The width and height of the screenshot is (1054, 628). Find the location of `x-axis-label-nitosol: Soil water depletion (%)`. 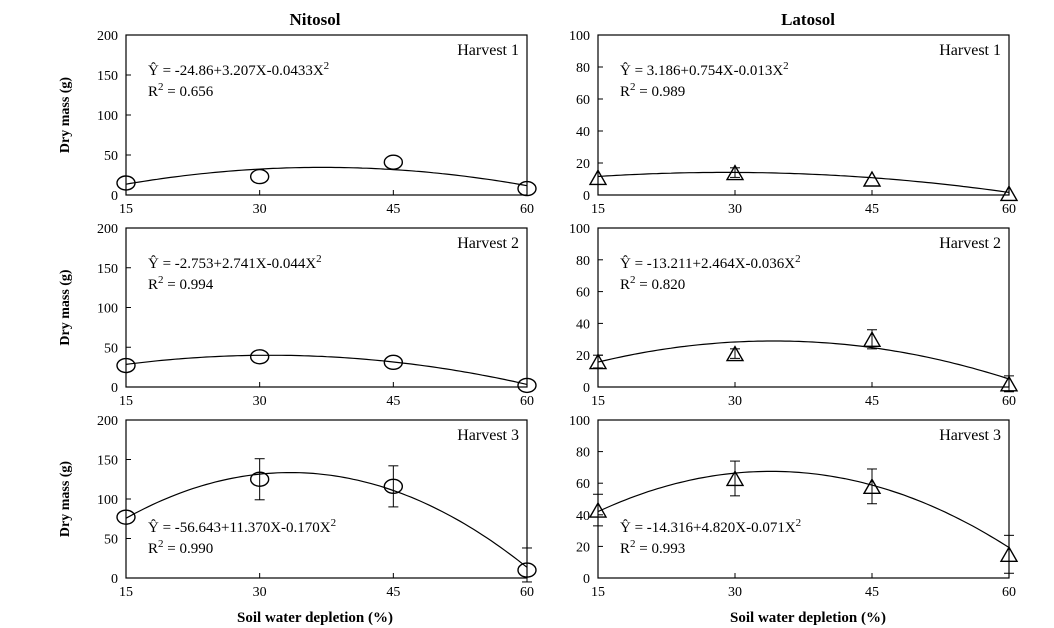

x-axis-label-nitosol: Soil water depletion (%) is located at coordinates (315, 618).